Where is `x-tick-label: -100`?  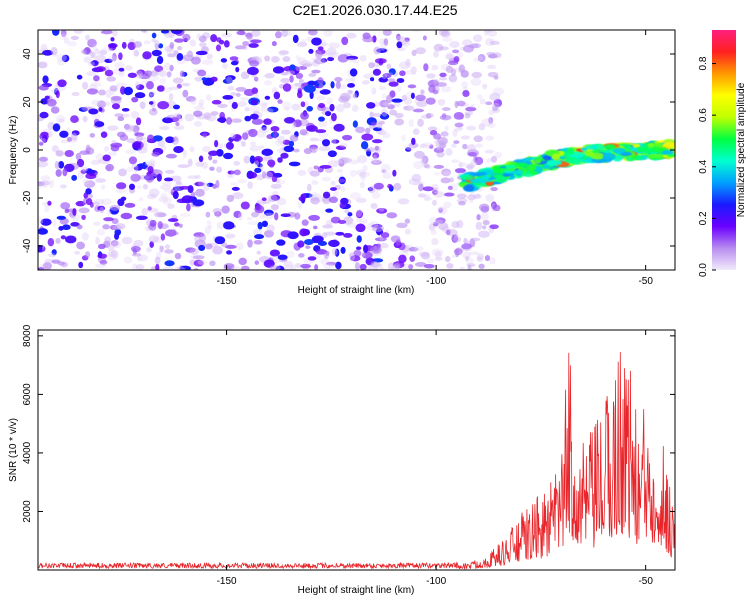 x-tick-label: -100 is located at coordinates (436, 281).